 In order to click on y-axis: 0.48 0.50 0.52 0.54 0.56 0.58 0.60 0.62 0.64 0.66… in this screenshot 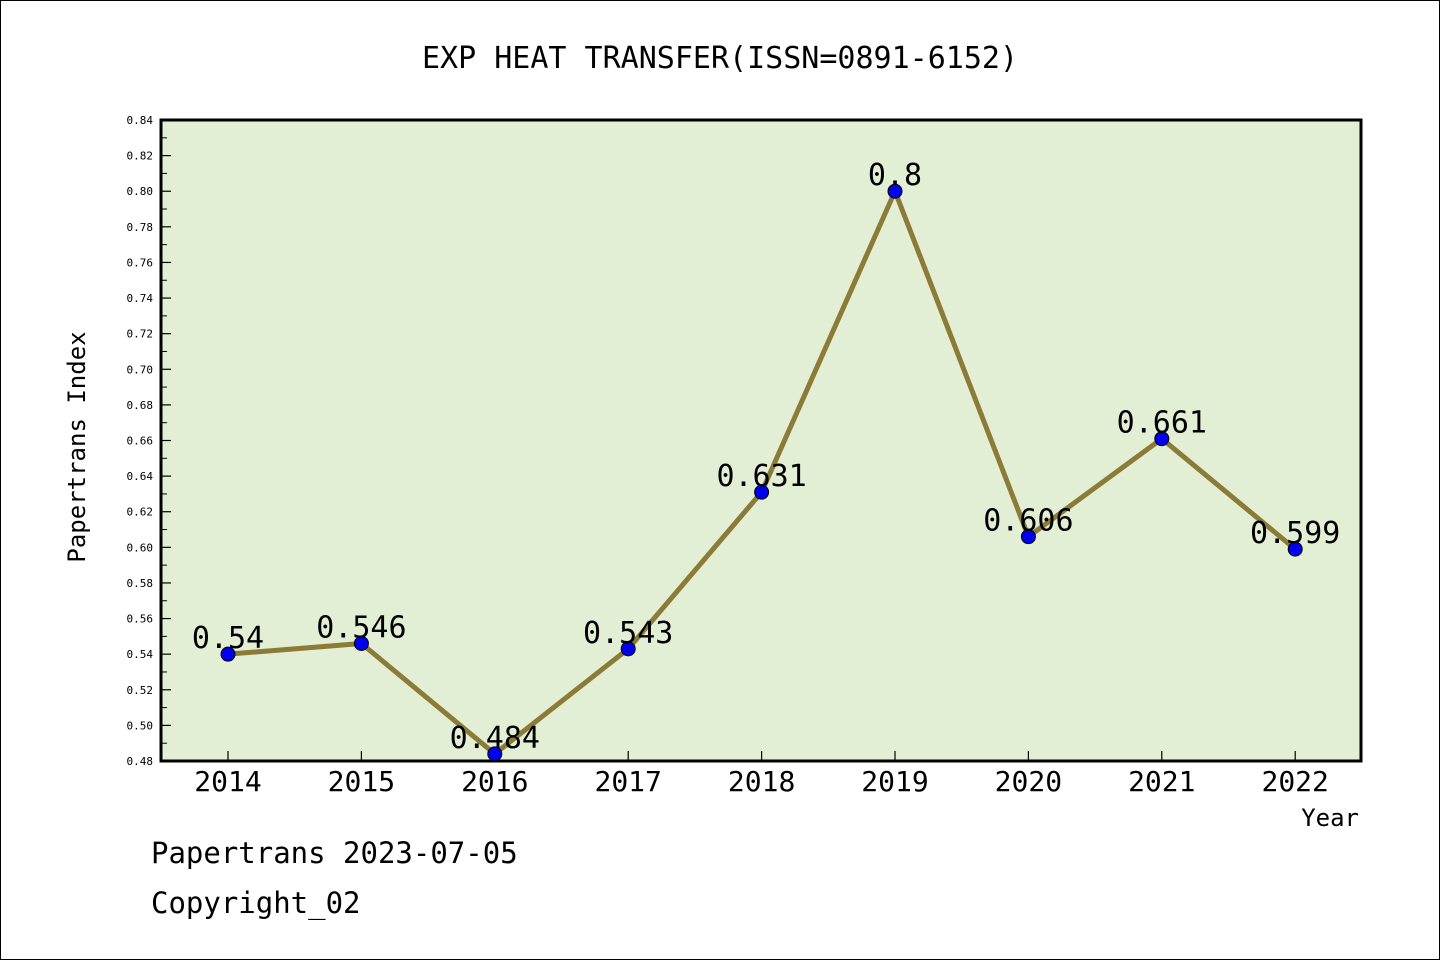, I will do `click(149, 441)`.